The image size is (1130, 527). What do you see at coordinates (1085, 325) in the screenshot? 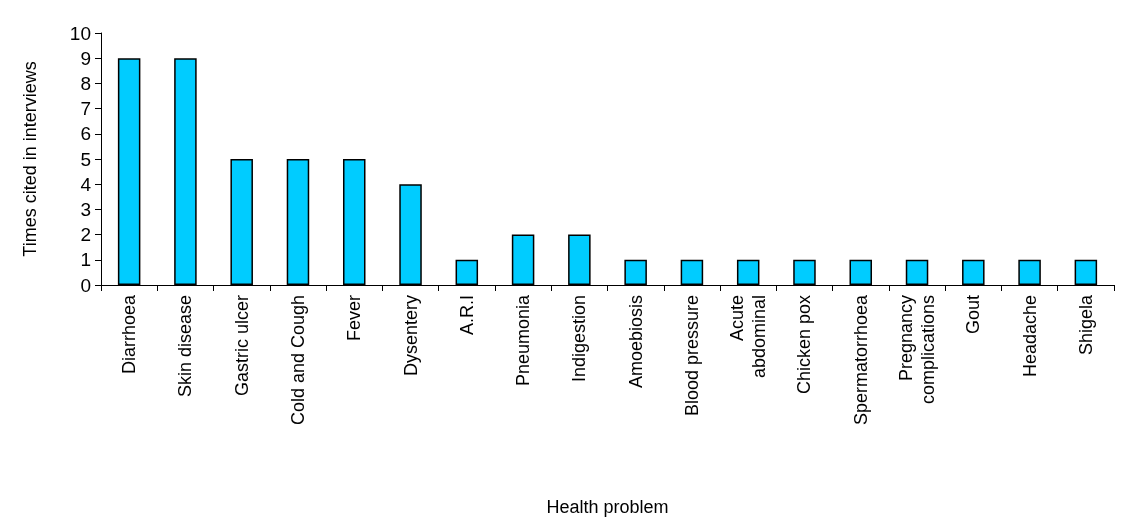
I see `x-tick-label: Shigela` at bounding box center [1085, 325].